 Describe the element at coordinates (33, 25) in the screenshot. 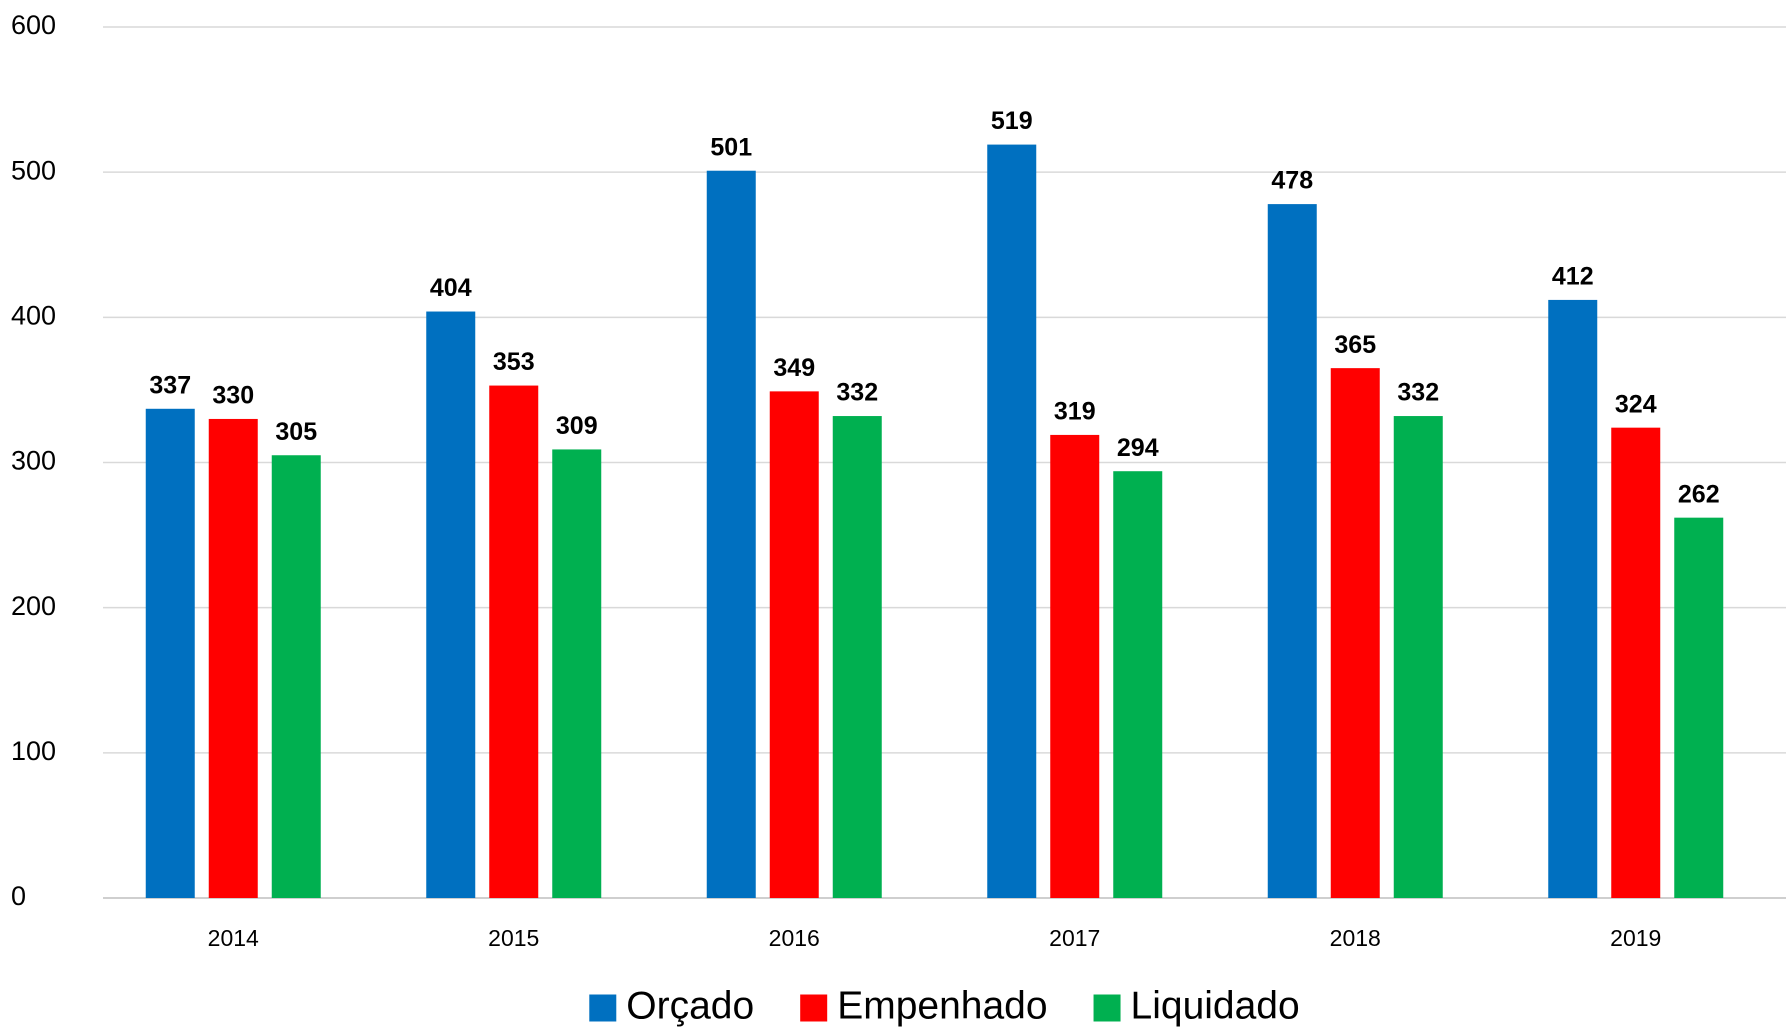

I see `y-tick-label: 600` at that location.